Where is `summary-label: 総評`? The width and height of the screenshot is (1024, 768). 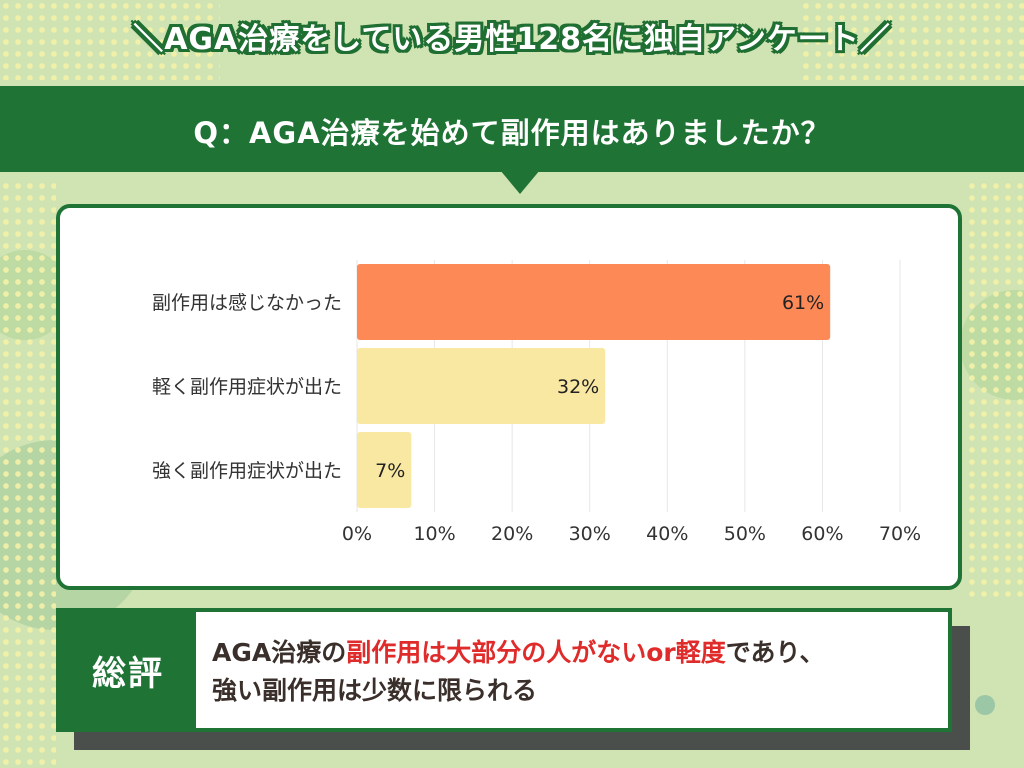
summary-label: 総評 is located at coordinates (128, 673).